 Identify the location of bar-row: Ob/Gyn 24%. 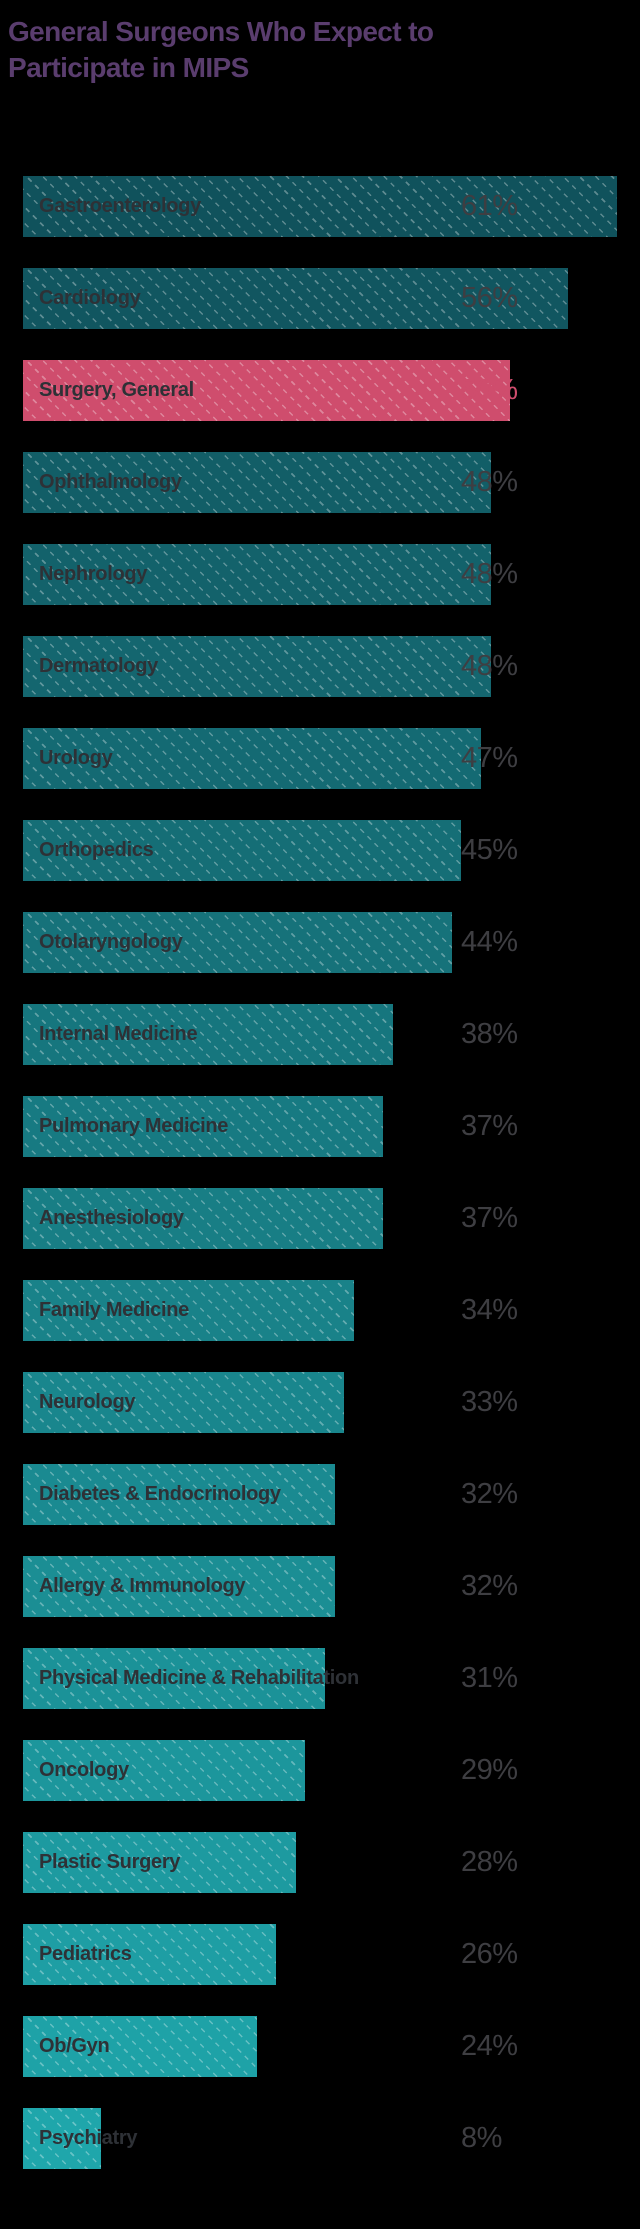
(331, 2062).